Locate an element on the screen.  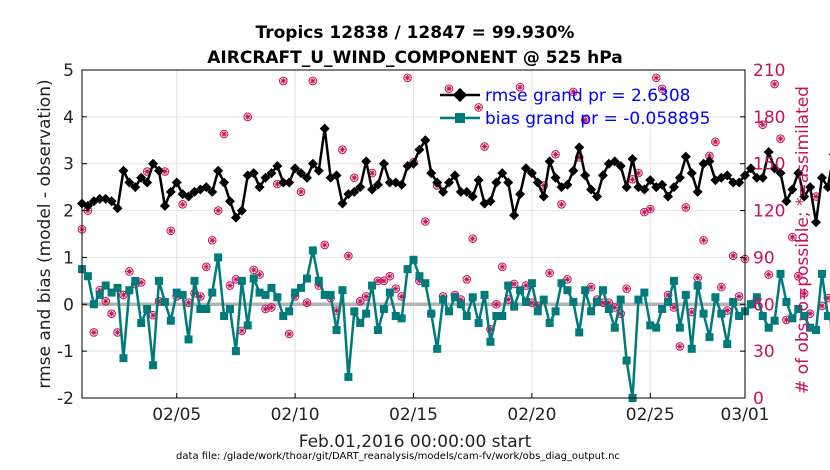
y2-tick-label: 30 is located at coordinates (764, 352).